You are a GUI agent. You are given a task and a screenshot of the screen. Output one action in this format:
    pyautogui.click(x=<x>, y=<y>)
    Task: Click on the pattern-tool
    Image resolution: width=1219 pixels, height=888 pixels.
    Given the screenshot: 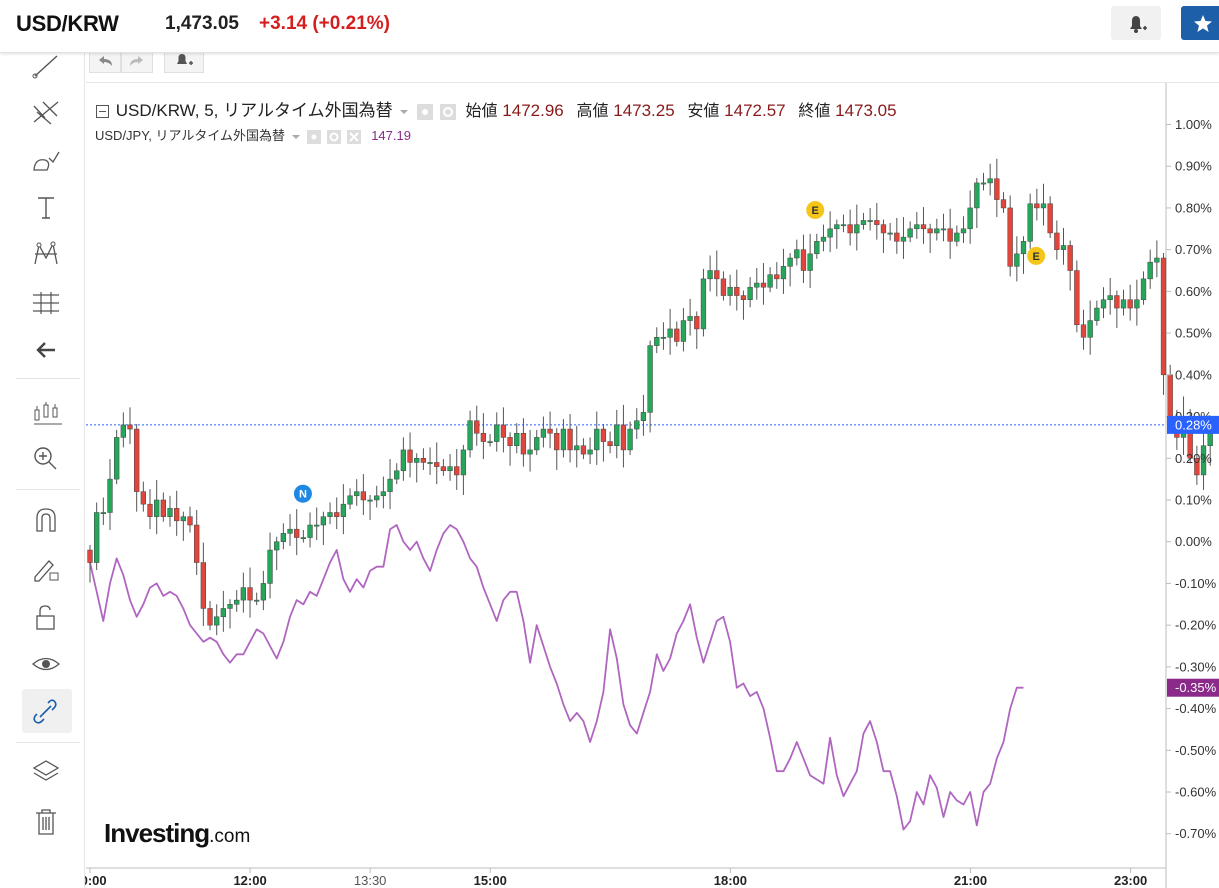 What is the action you would take?
    pyautogui.click(x=47, y=254)
    